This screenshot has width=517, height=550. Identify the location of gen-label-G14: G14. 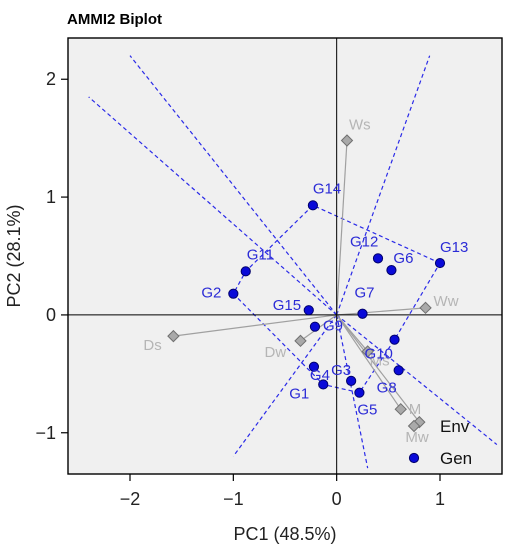
(327, 188).